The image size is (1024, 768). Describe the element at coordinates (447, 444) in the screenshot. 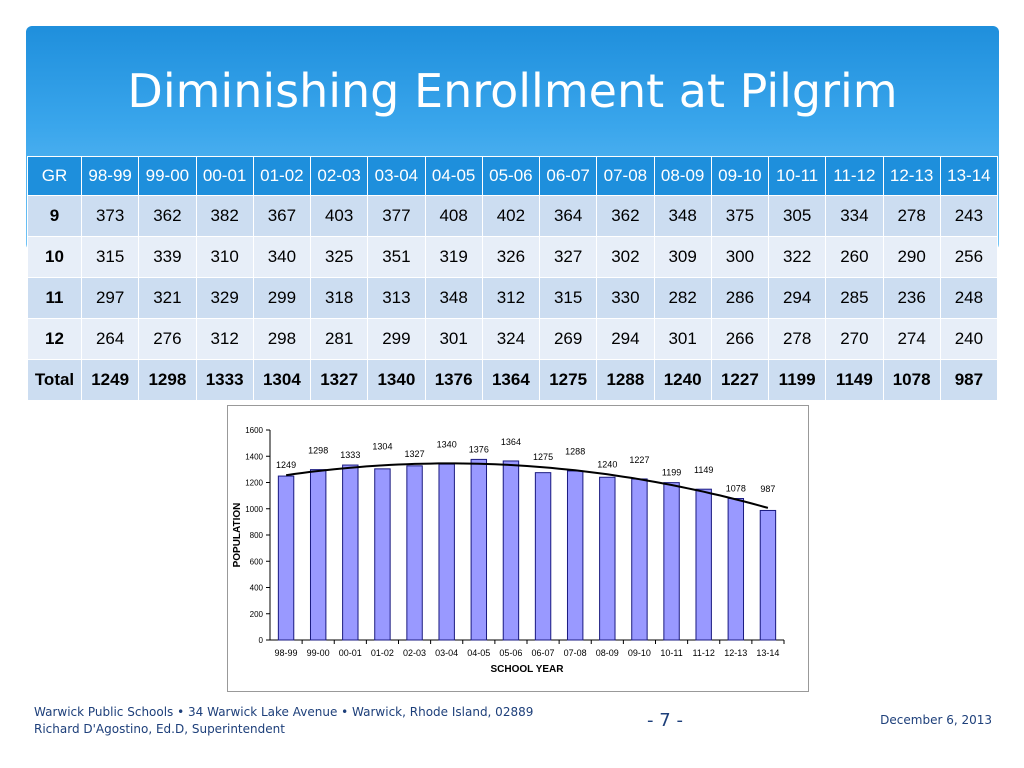

I see `data-label: 1340` at that location.